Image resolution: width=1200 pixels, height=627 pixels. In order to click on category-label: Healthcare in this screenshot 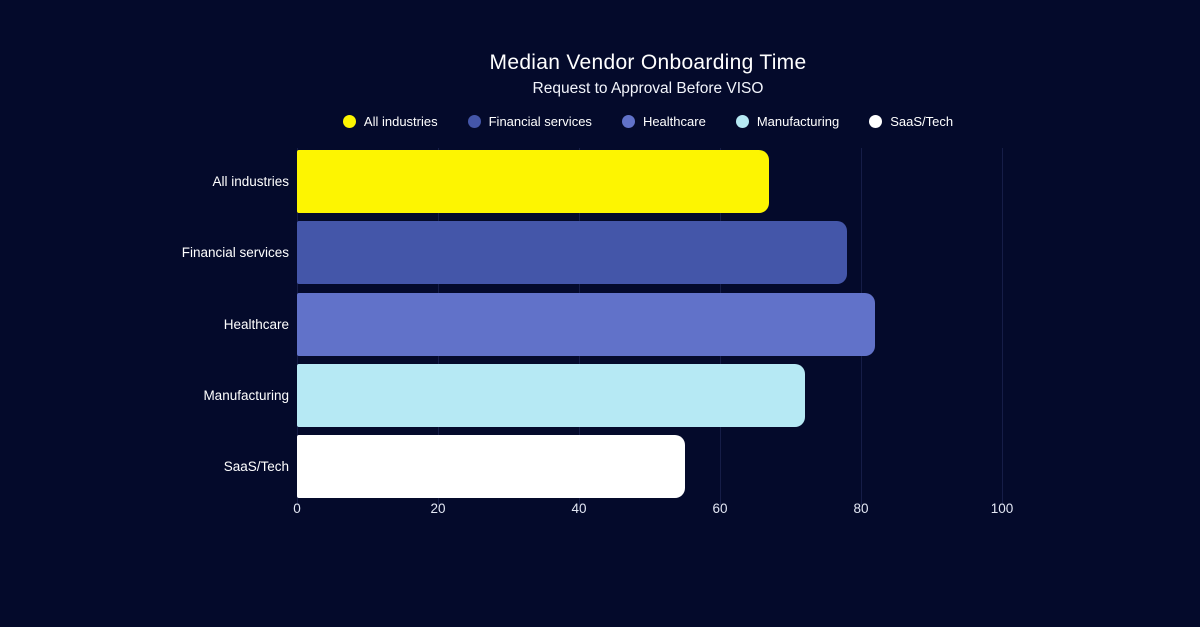, I will do `click(256, 324)`.